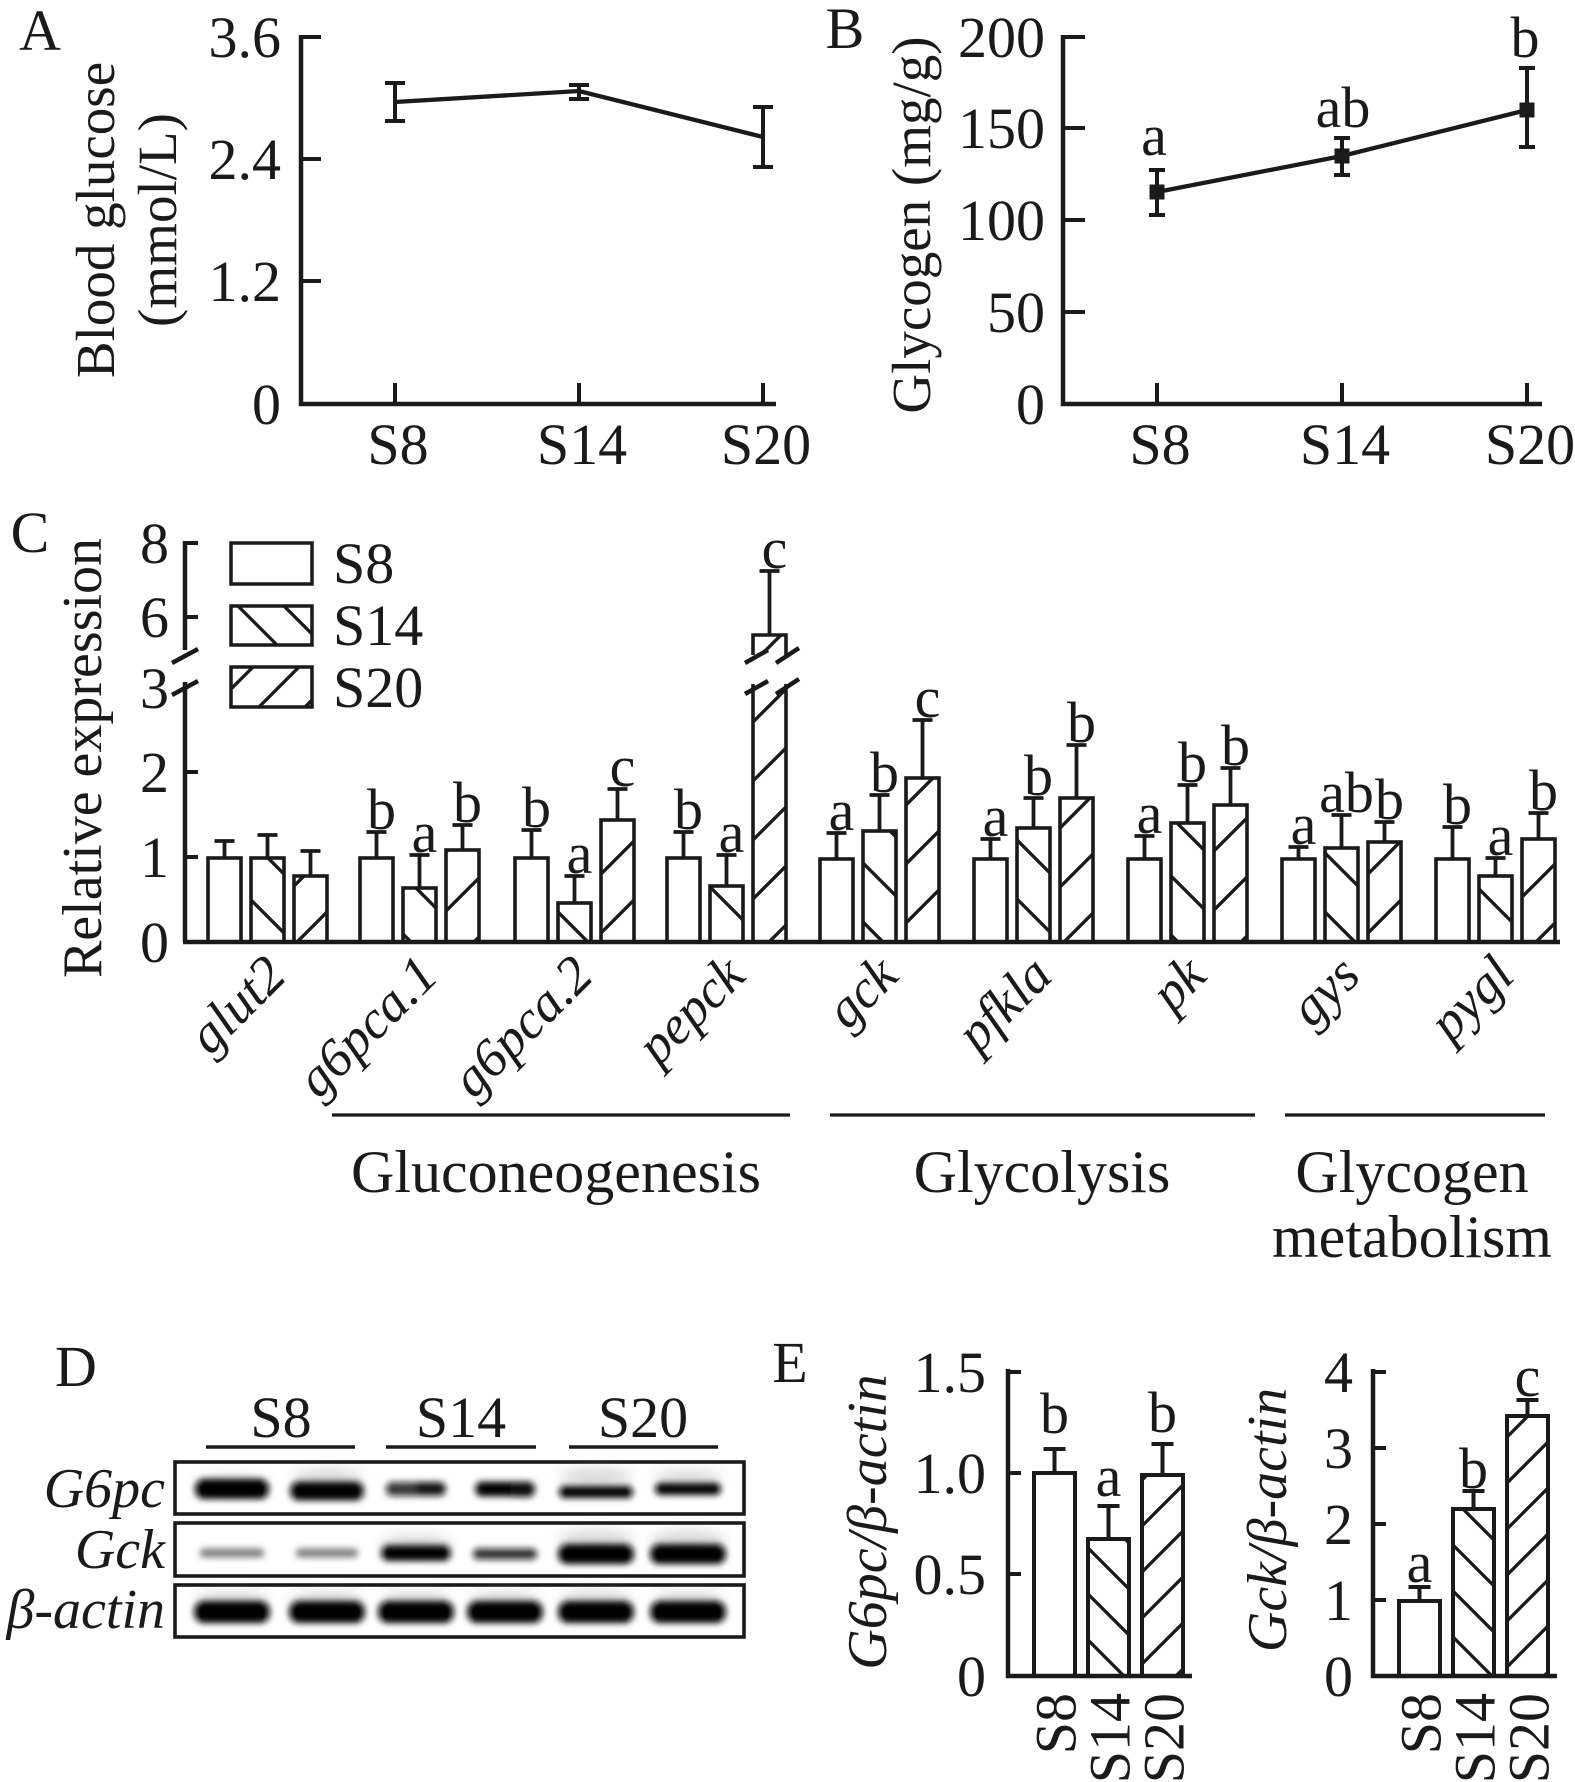  I want to click on svg-text: Gluconeogenesis, so click(556, 1172).